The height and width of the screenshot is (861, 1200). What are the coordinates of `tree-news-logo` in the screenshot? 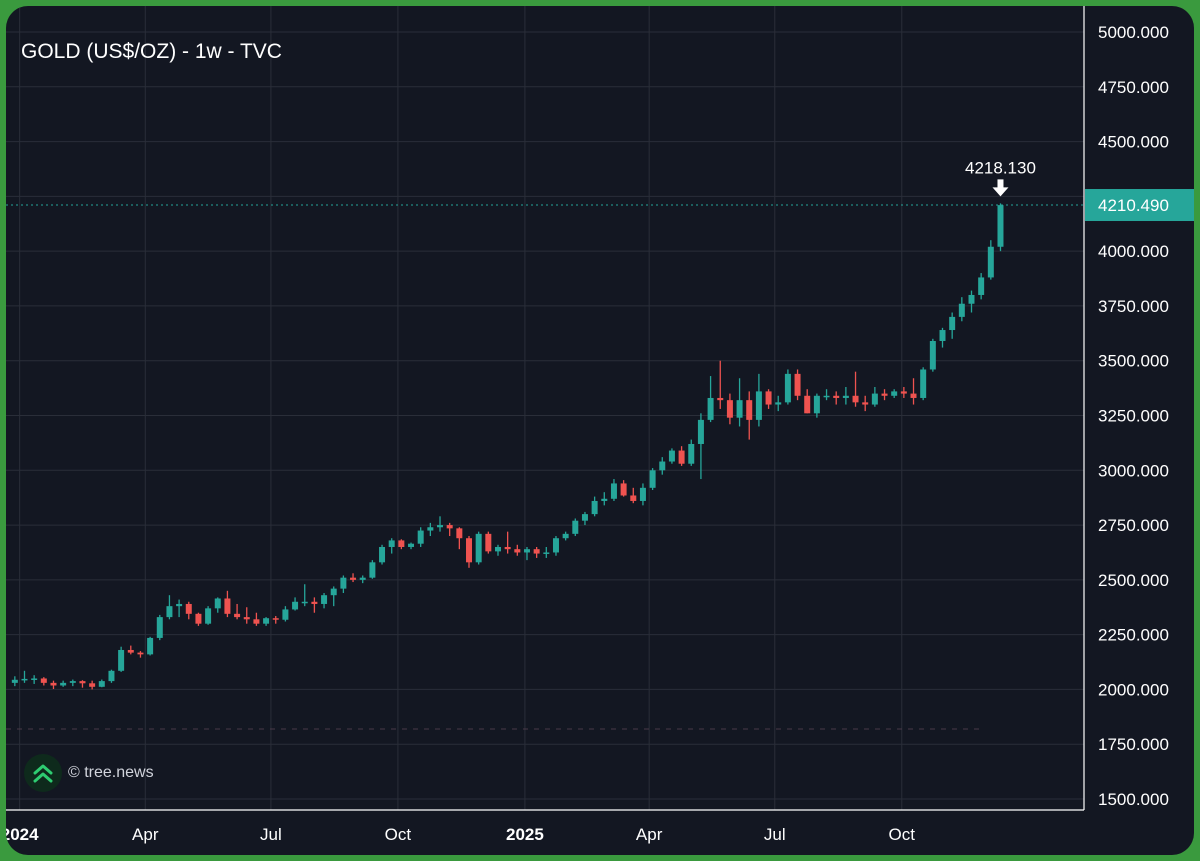 It's located at (43, 773).